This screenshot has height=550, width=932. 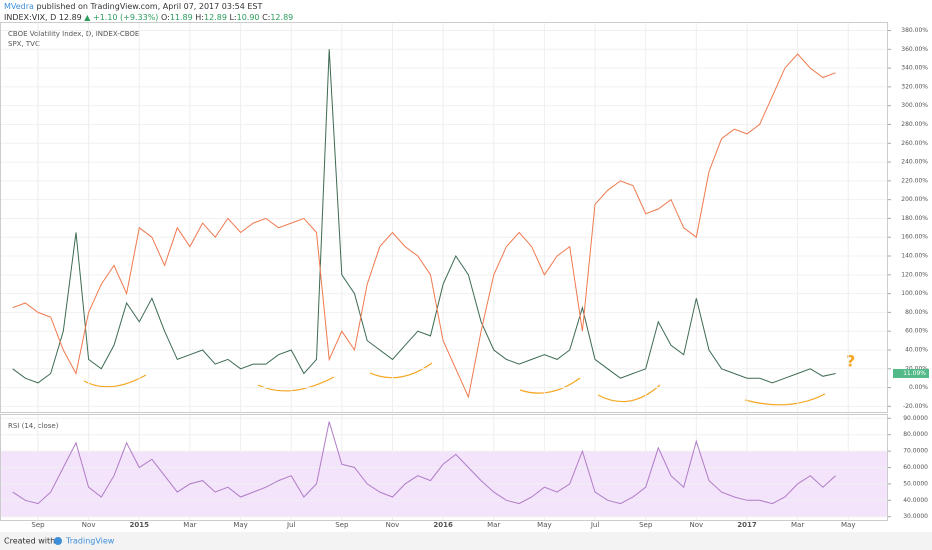 What do you see at coordinates (914, 86) in the screenshot?
I see `y-tick-label: 320.00%` at bounding box center [914, 86].